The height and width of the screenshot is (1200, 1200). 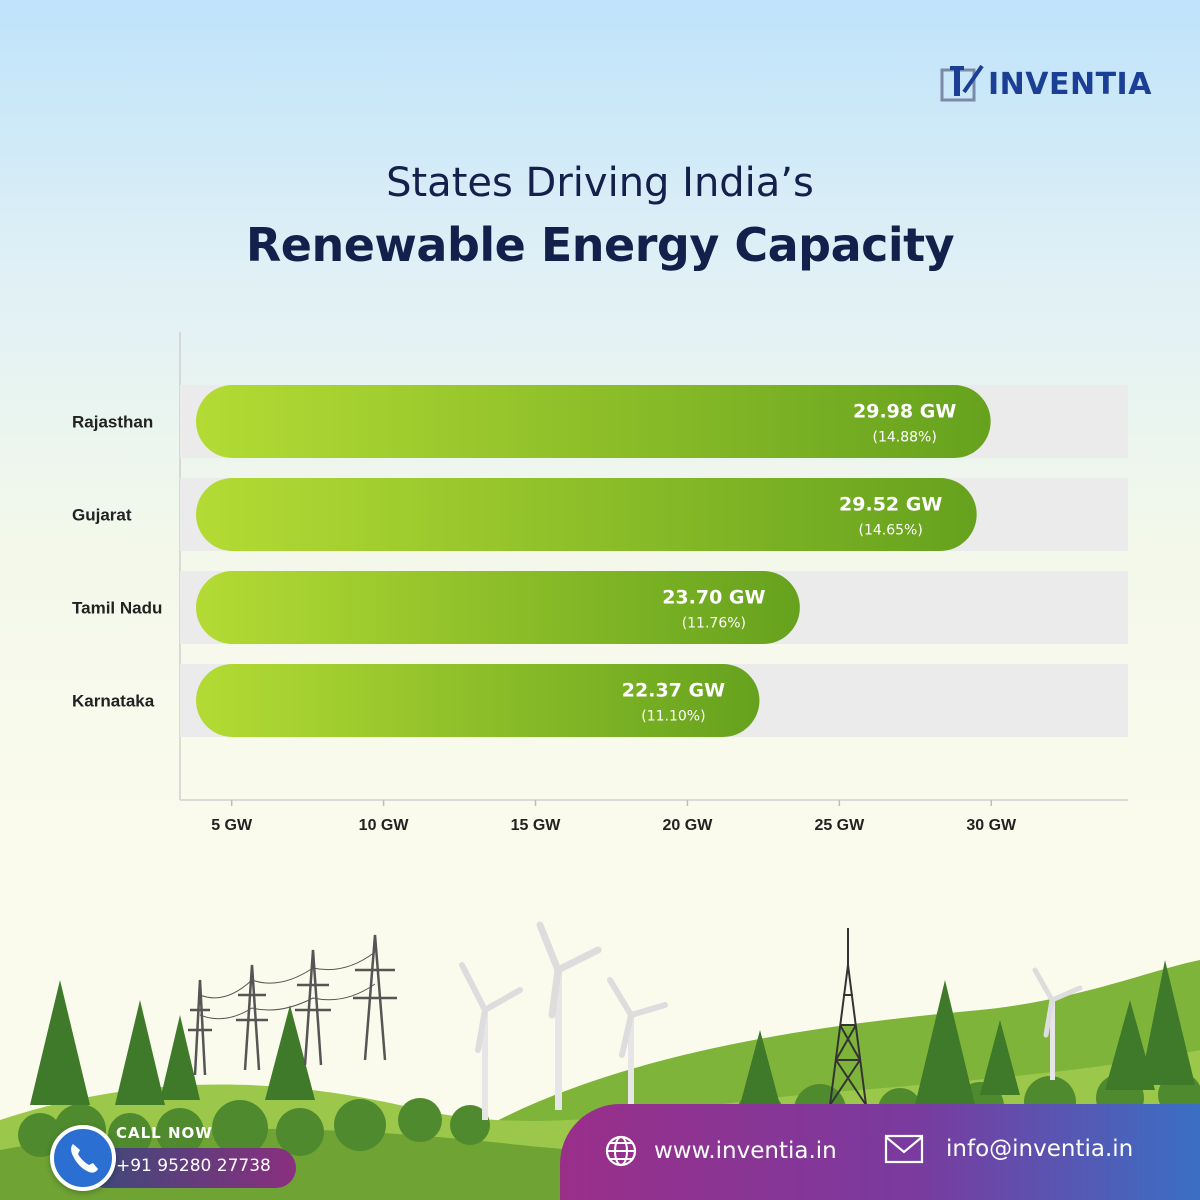 I want to click on bar-value-label: 22.37 GW, so click(x=673, y=691).